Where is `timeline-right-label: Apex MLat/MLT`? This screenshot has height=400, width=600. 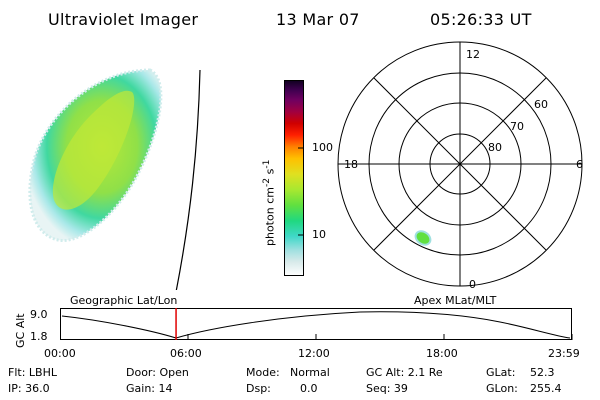 timeline-right-label: Apex MLat/MLT is located at coordinates (455, 300).